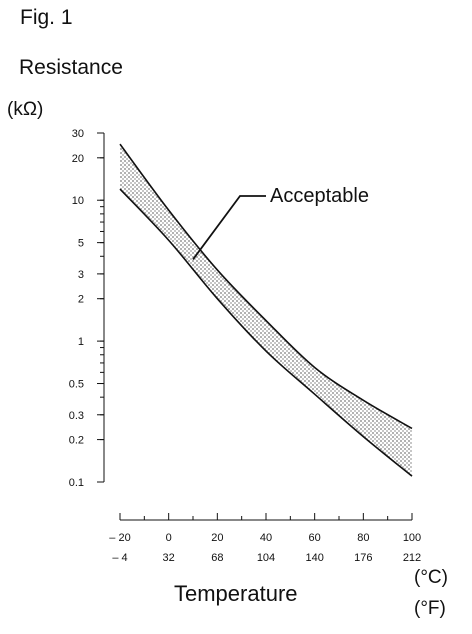 The width and height of the screenshot is (472, 634). What do you see at coordinates (76, 416) in the screenshot?
I see `y-tick-label: 0.3` at bounding box center [76, 416].